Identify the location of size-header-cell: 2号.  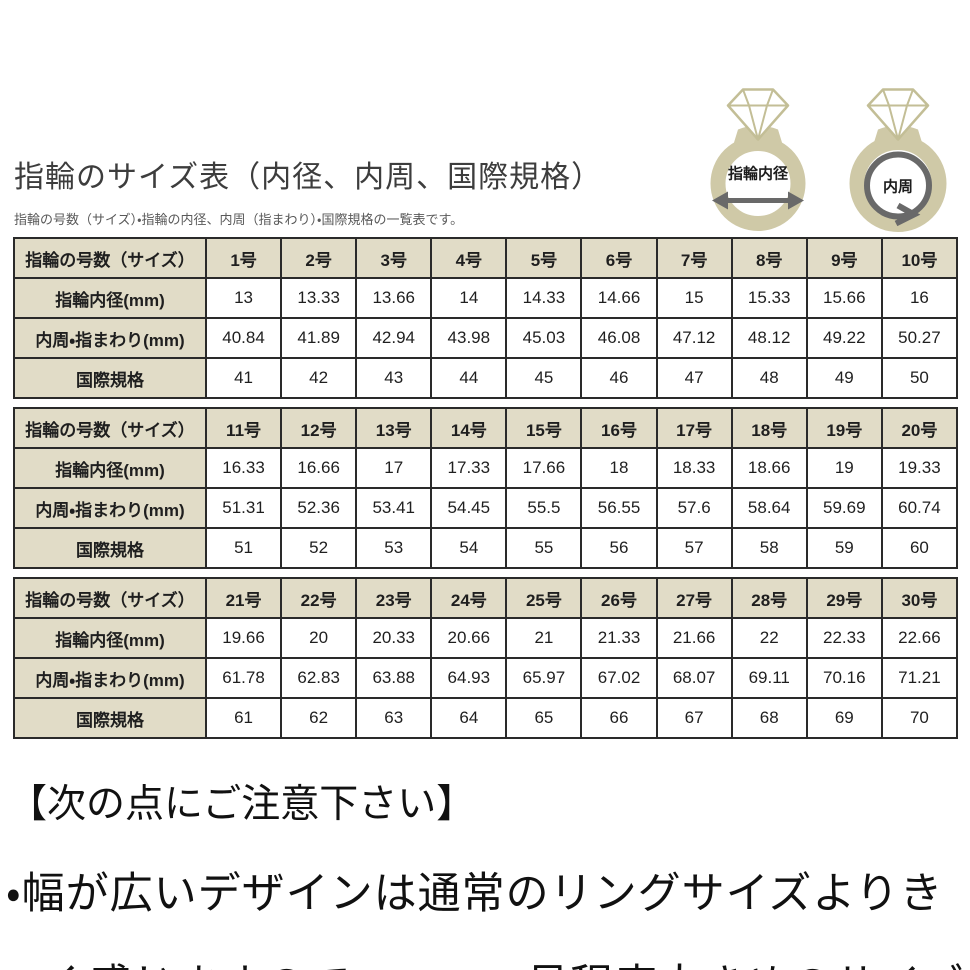
(319, 258).